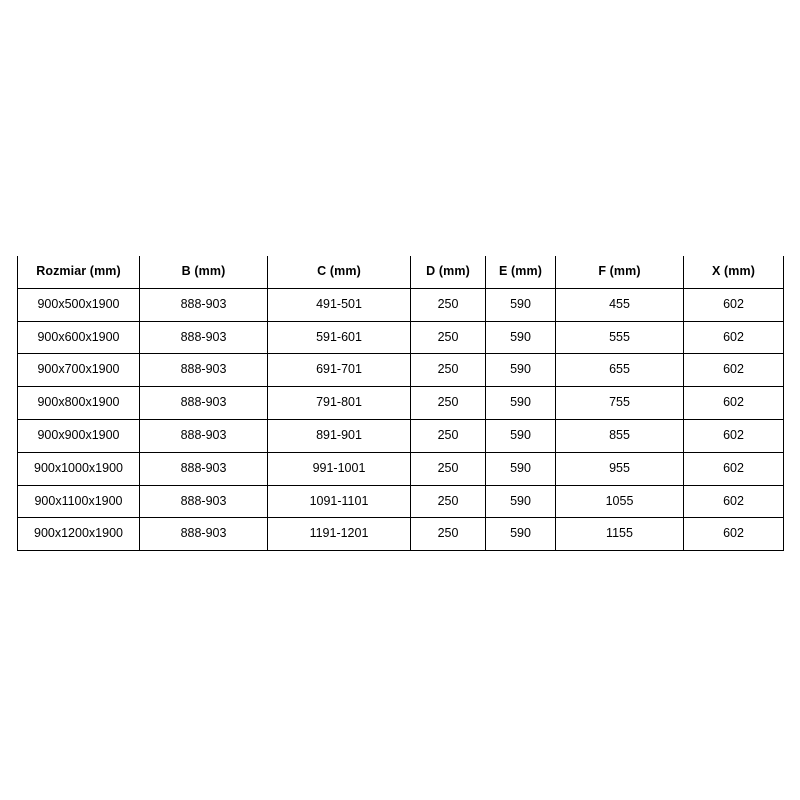 Image resolution: width=800 pixels, height=800 pixels. What do you see at coordinates (78, 469) in the screenshot?
I see `cell-rozmiar: 900x1000x1900` at bounding box center [78, 469].